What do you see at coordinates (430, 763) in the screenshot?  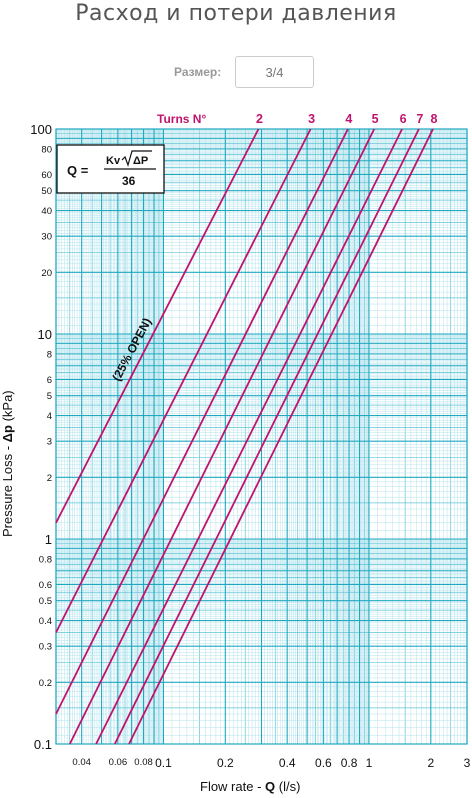 I see `x-tick-label: 2` at bounding box center [430, 763].